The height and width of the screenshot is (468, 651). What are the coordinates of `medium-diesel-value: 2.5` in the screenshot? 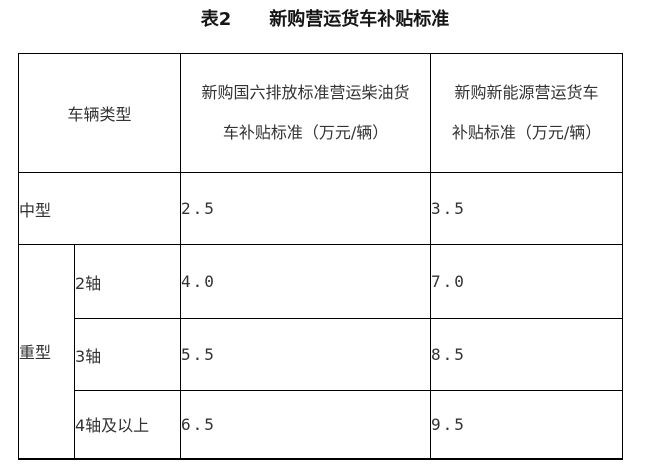 It's located at (306, 208).